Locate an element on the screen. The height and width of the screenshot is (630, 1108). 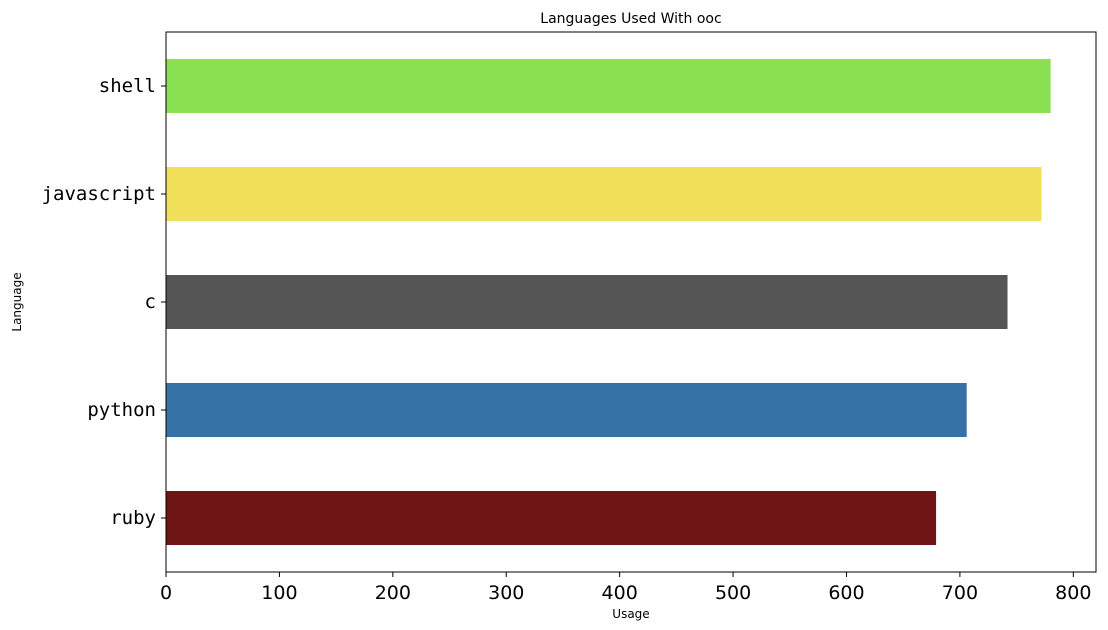
x-tick-label: 500 is located at coordinates (733, 593).